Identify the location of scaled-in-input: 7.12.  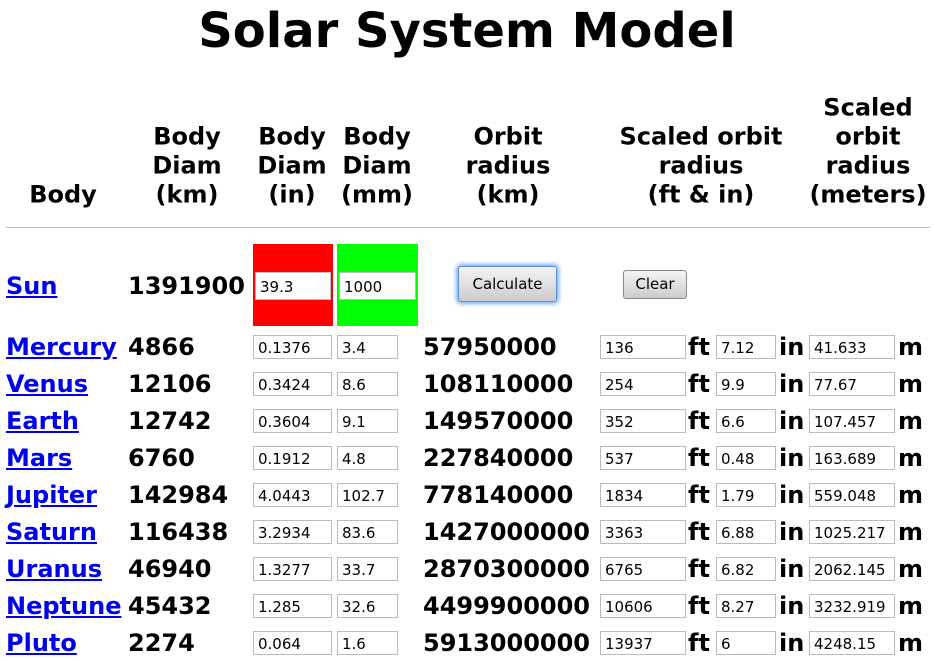
(746, 347).